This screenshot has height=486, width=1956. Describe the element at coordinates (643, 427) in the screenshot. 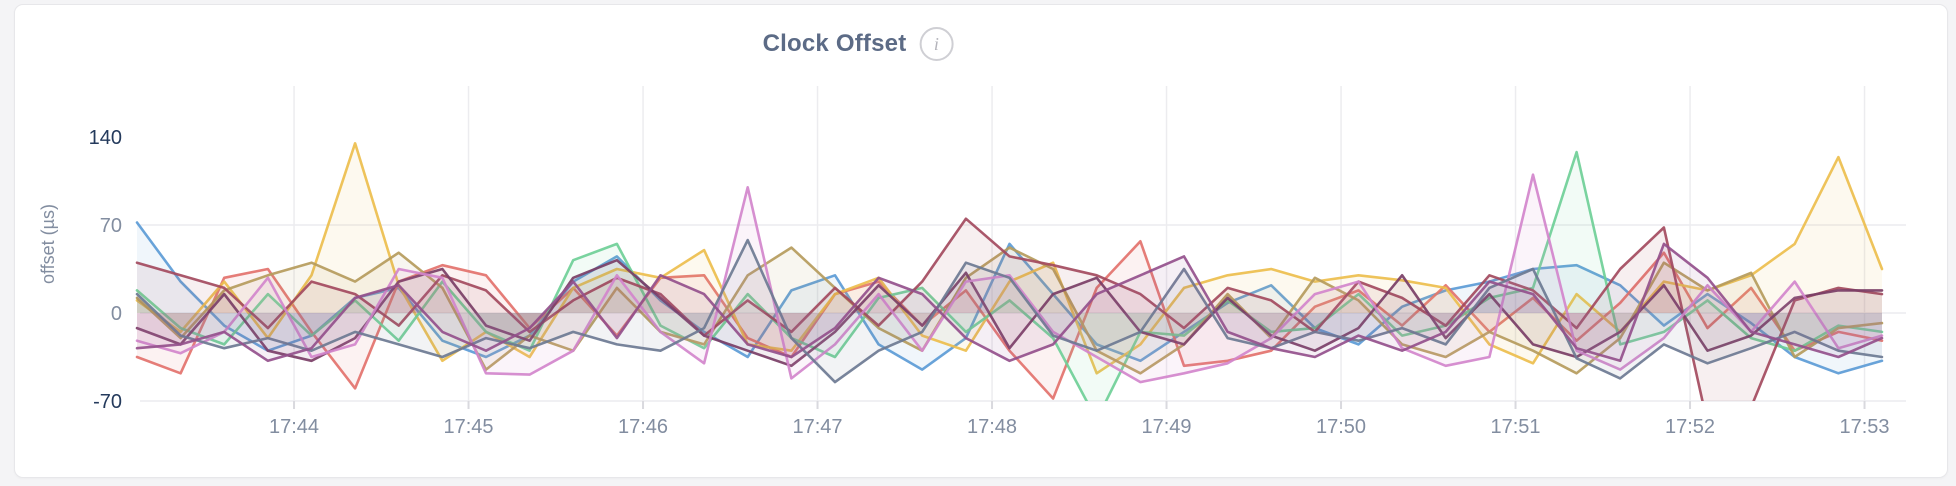

I see `x-tick-label: 17:46` at that location.